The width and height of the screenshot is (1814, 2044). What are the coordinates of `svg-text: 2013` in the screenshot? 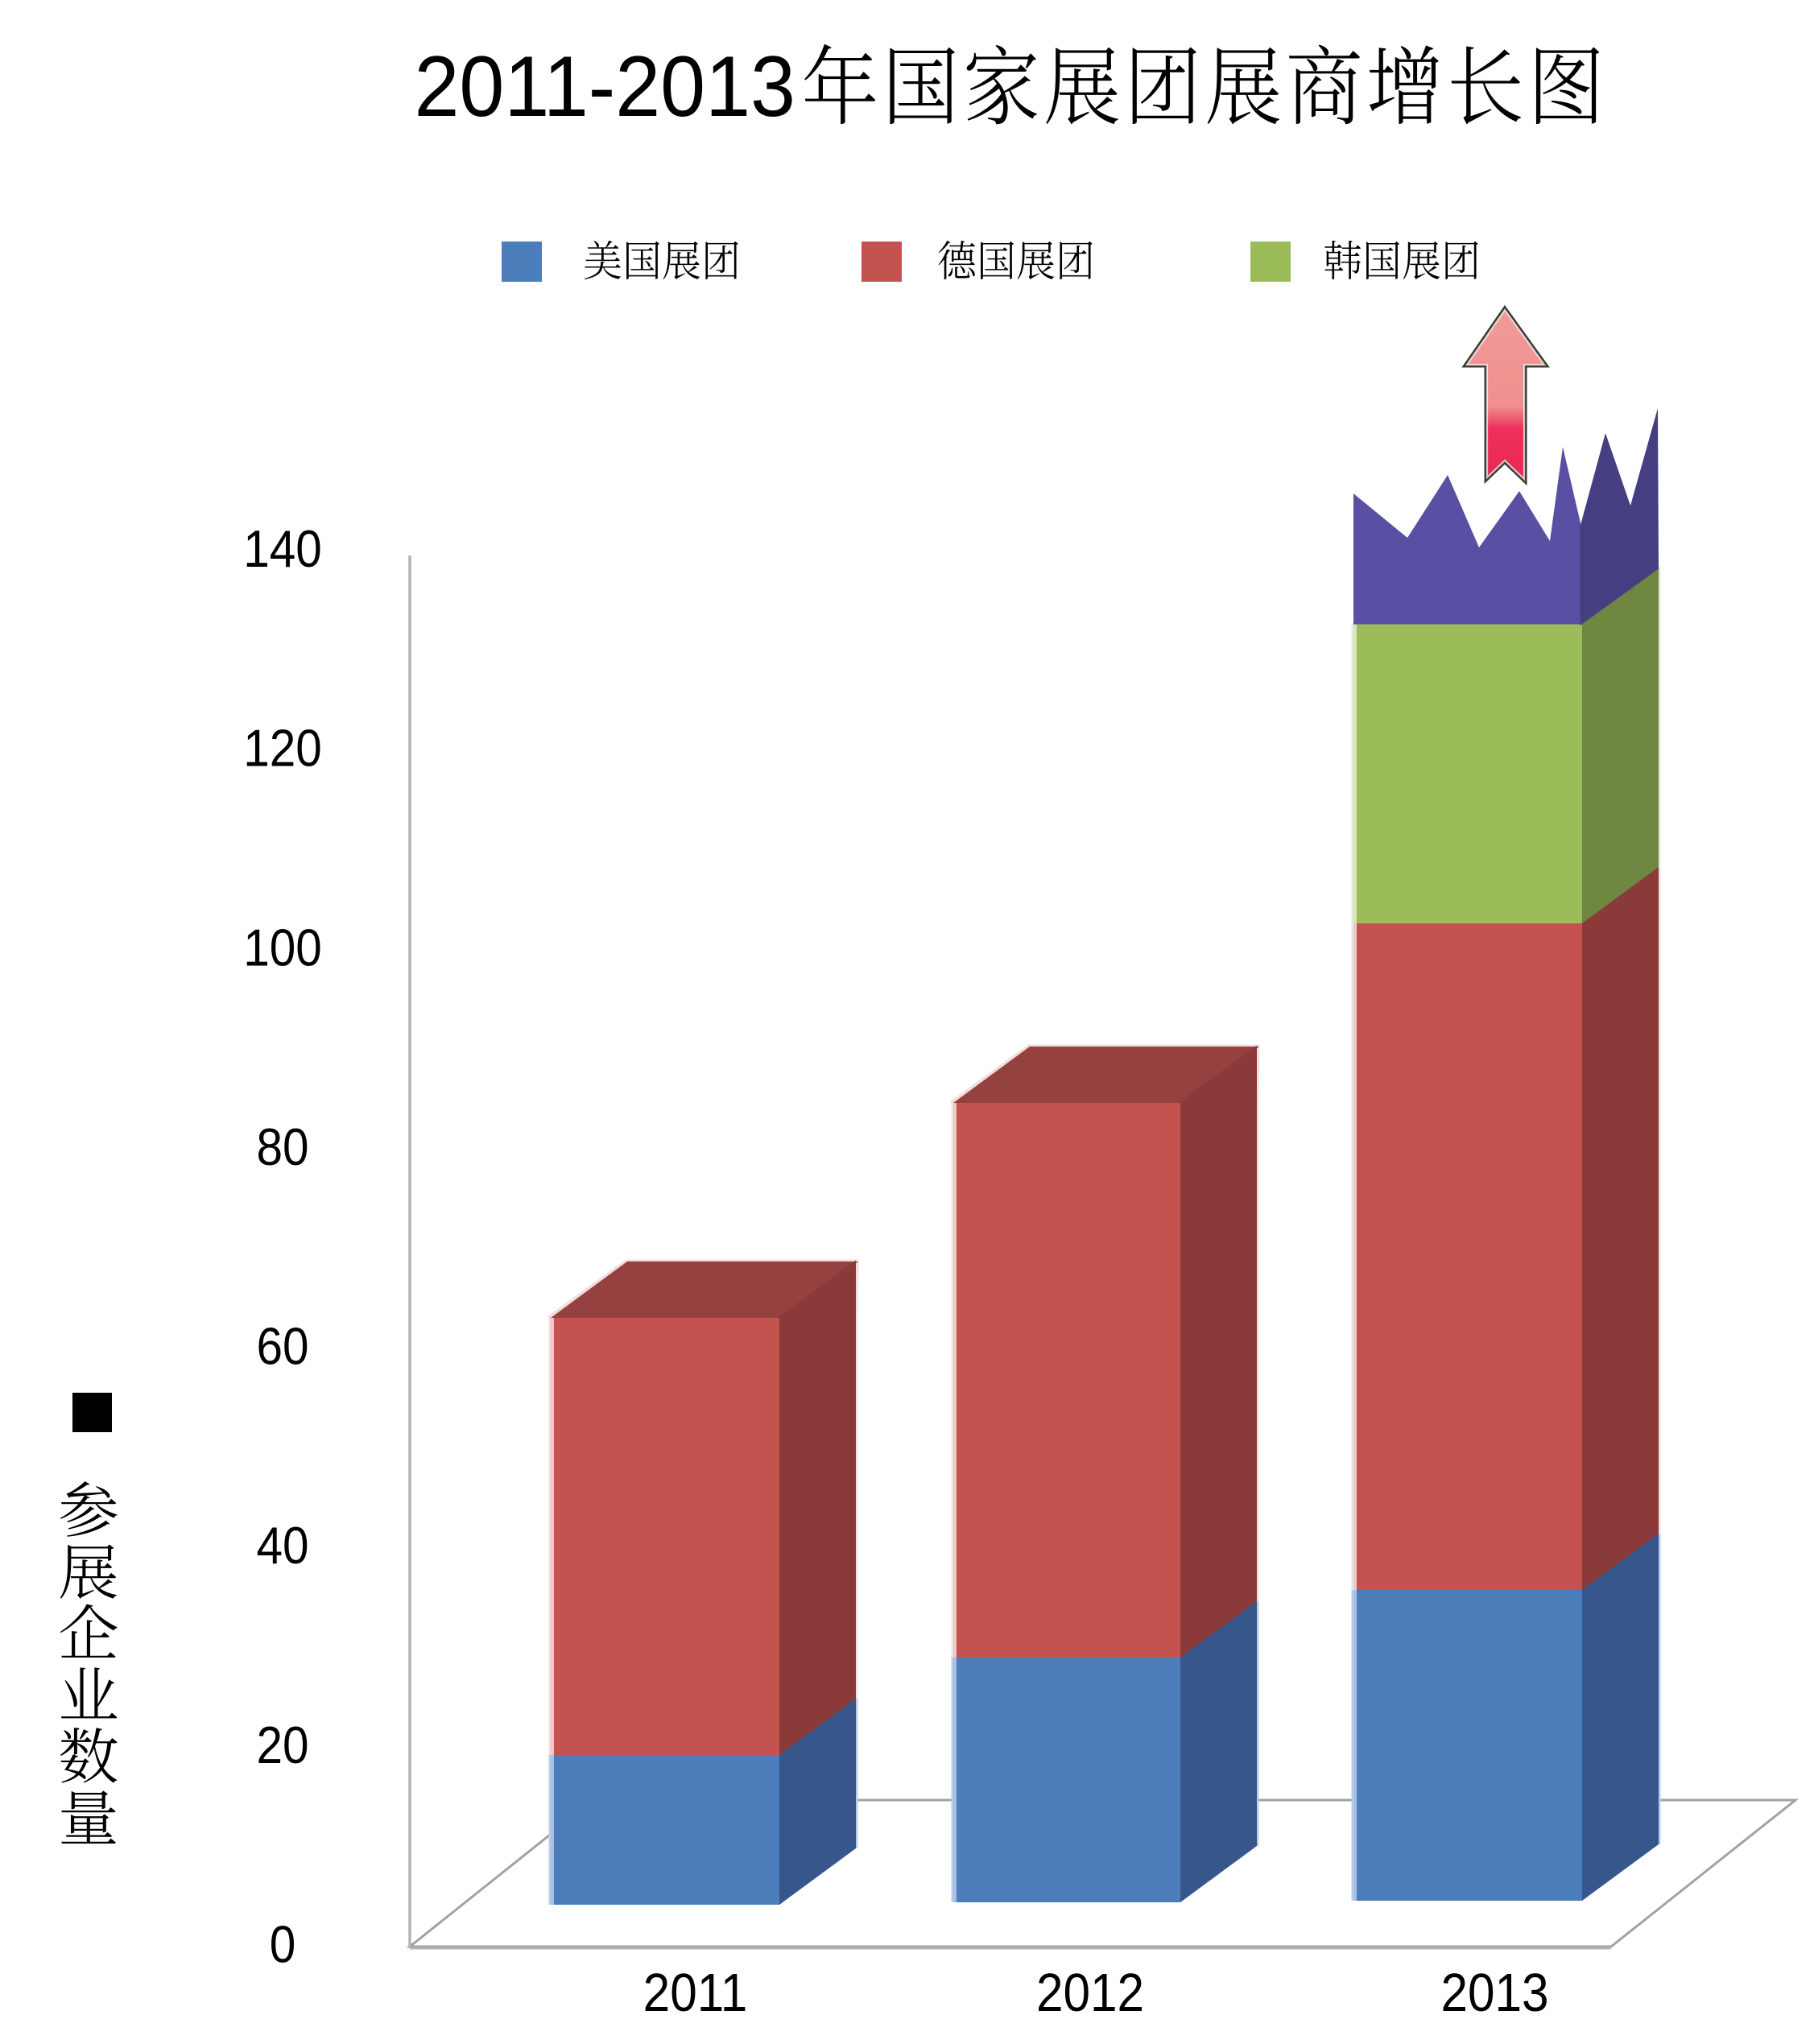 It's located at (1494, 1992).